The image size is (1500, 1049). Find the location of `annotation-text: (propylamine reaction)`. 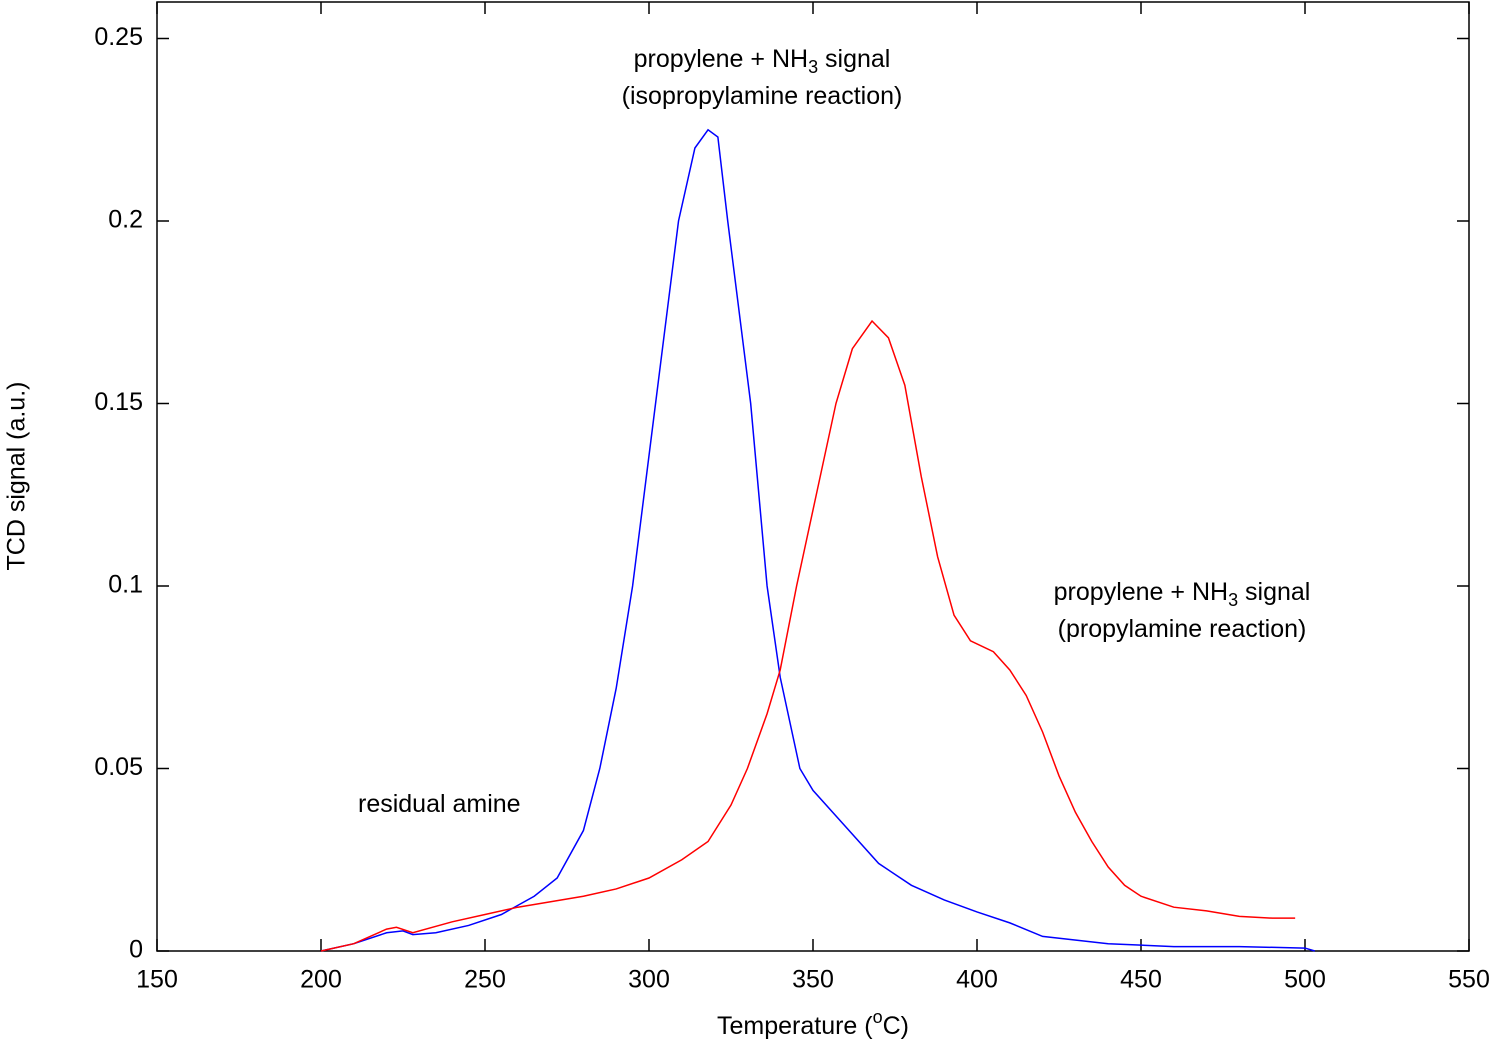

annotation-text: (propylamine reaction) is located at coordinates (1182, 629).